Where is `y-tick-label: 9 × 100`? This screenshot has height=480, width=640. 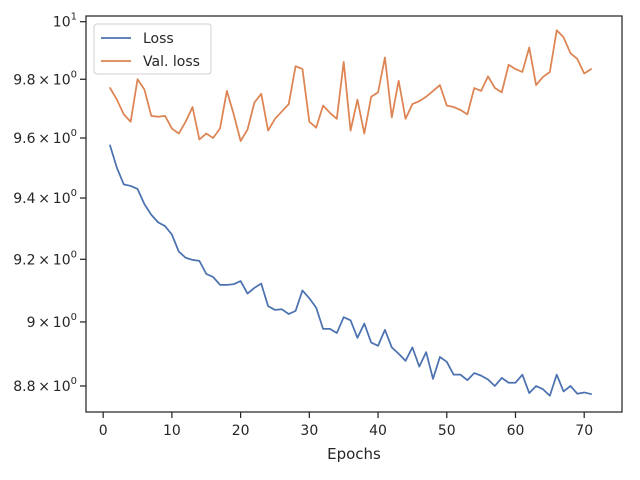
y-tick-label: 9 × 100 is located at coordinates (52, 321).